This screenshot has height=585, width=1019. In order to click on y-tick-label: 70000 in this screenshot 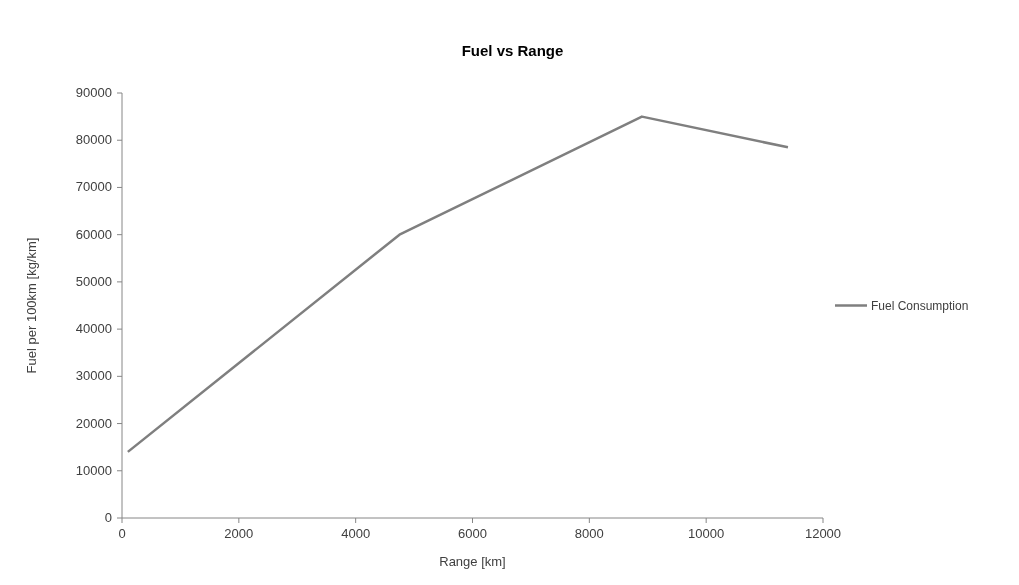, I will do `click(93, 187)`.